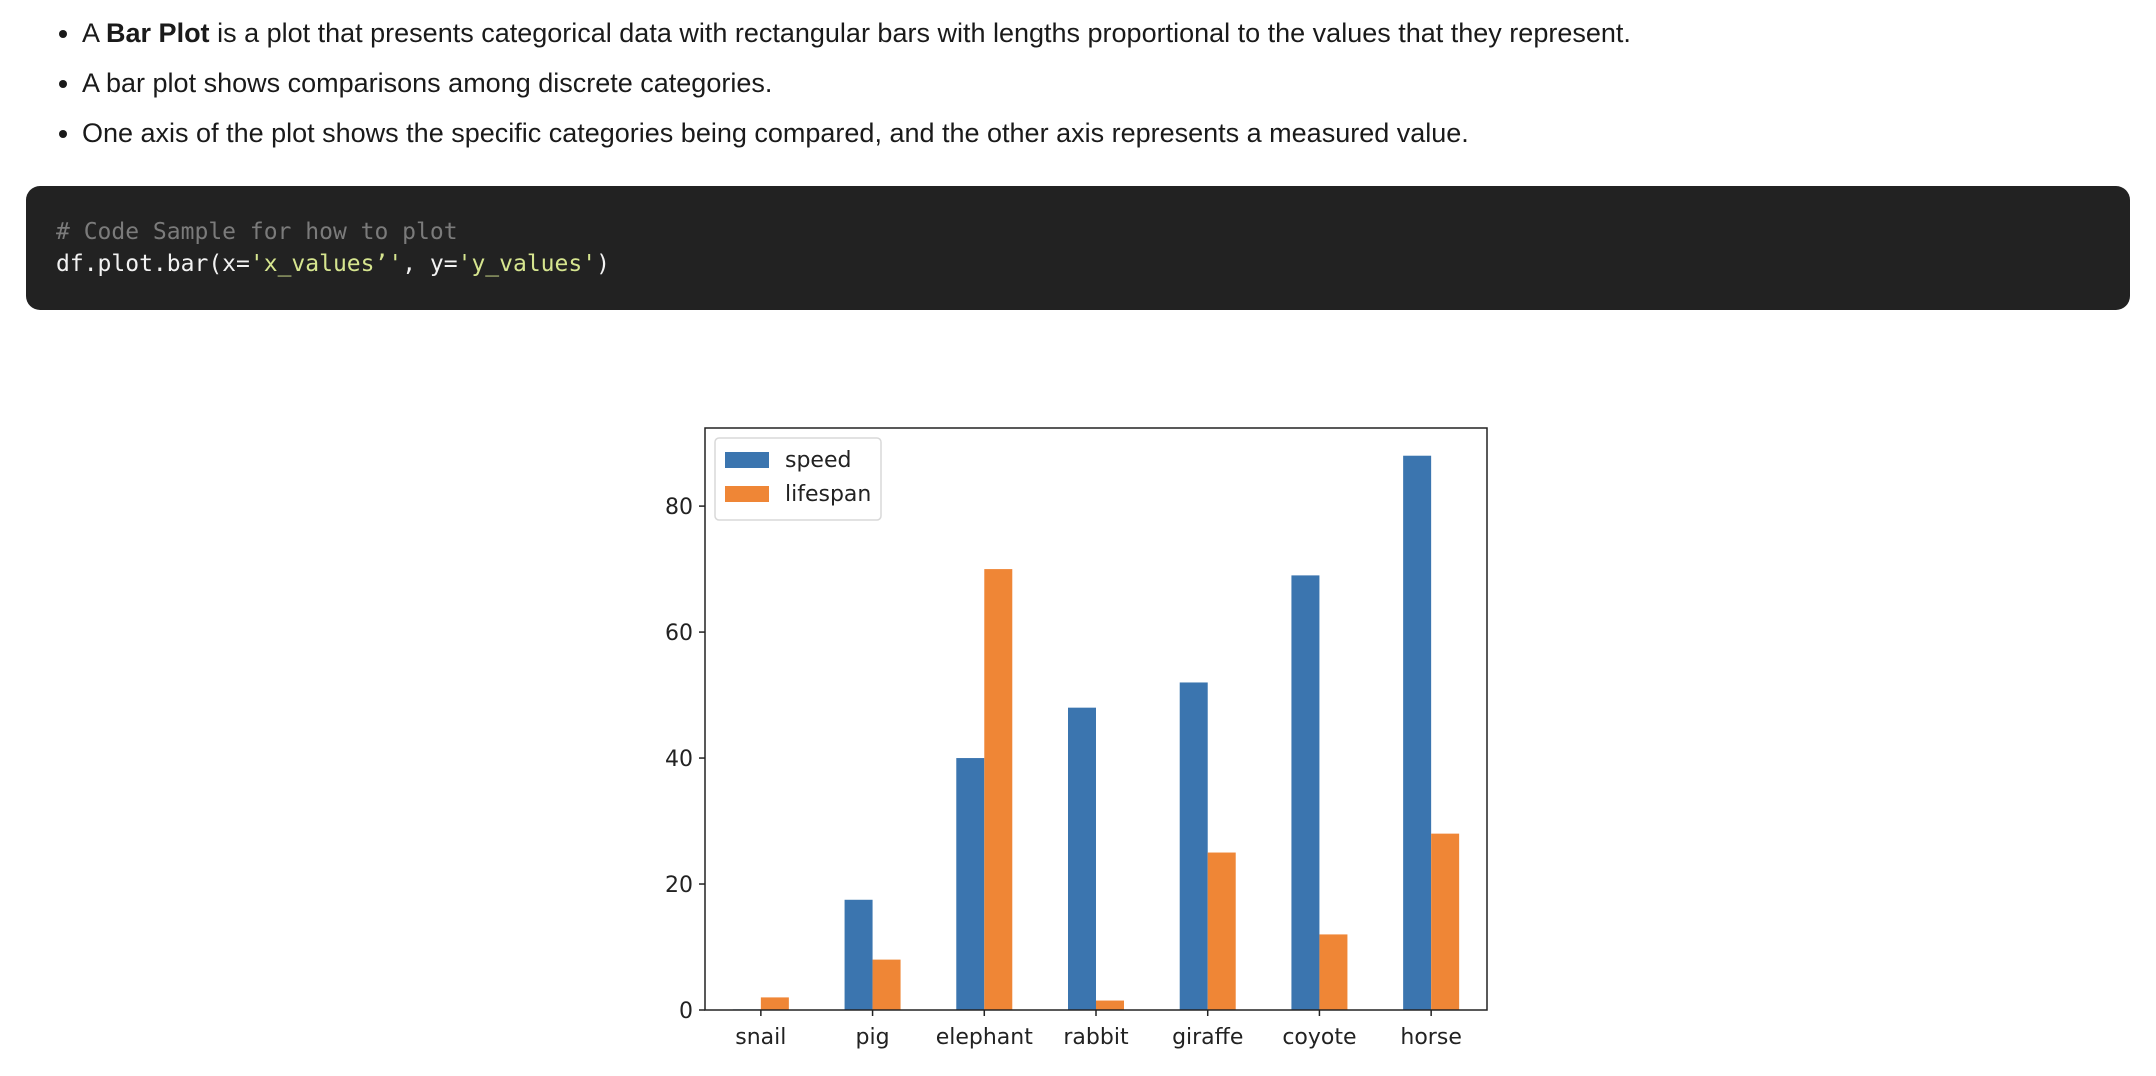 Image resolution: width=2156 pixels, height=1076 pixels. I want to click on bar-lifespan-horse, so click(1445, 921).